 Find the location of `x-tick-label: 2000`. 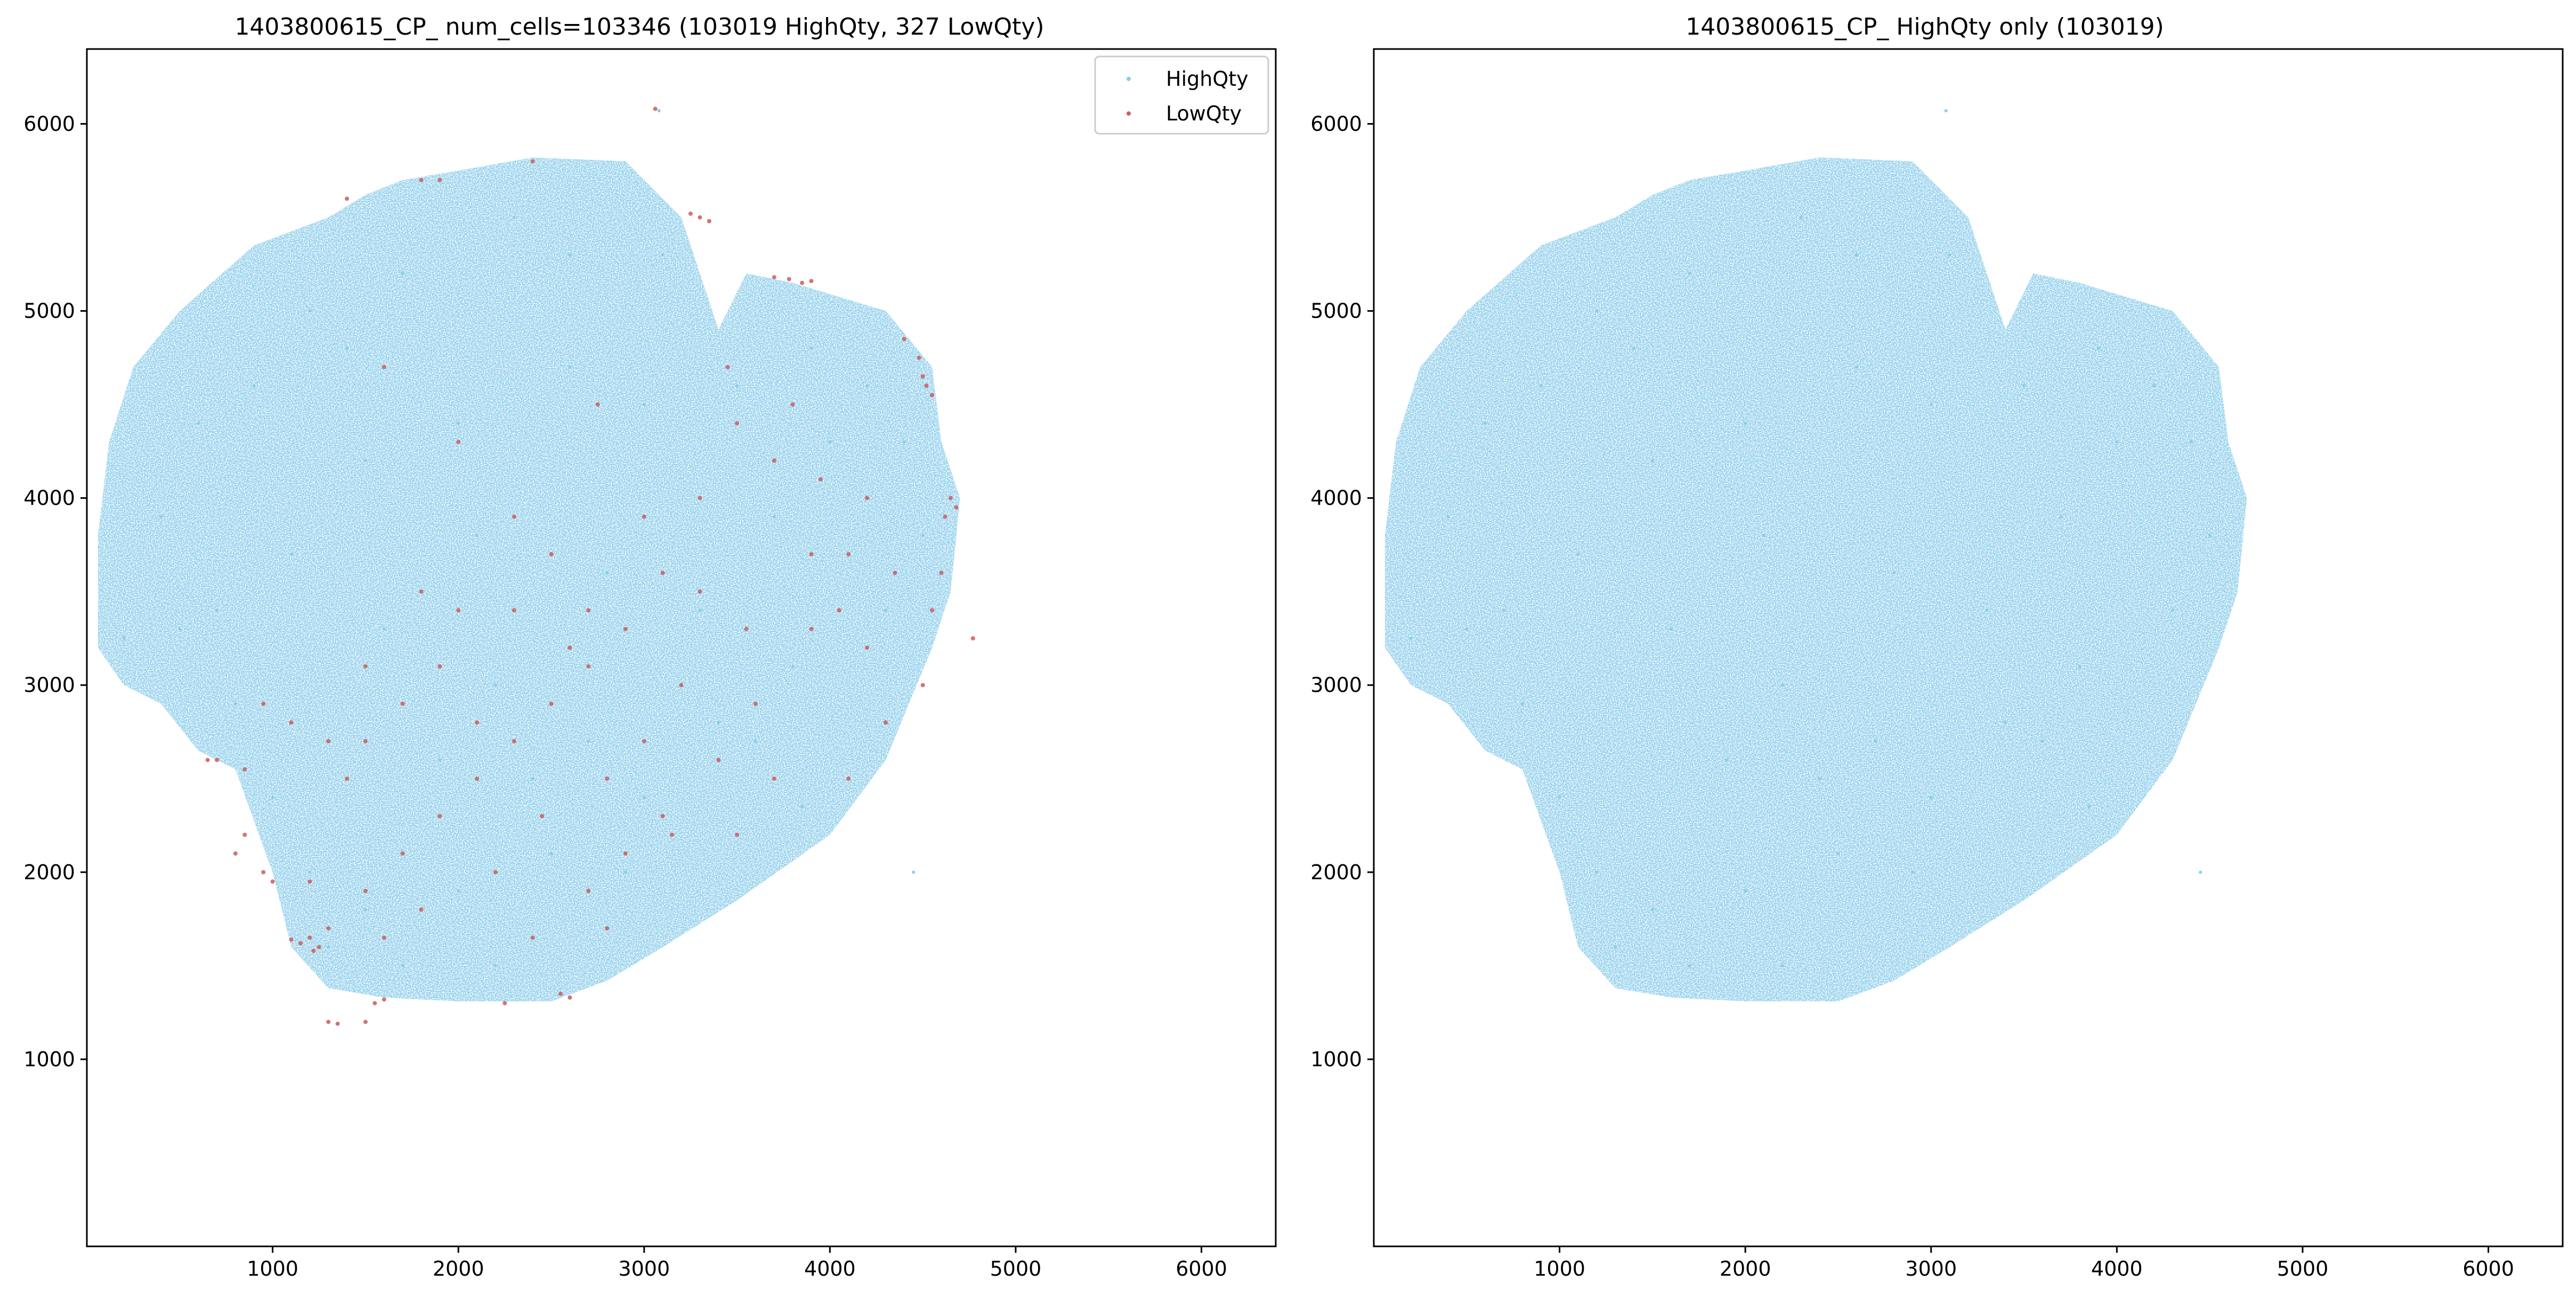

x-tick-label: 2000 is located at coordinates (458, 1268).